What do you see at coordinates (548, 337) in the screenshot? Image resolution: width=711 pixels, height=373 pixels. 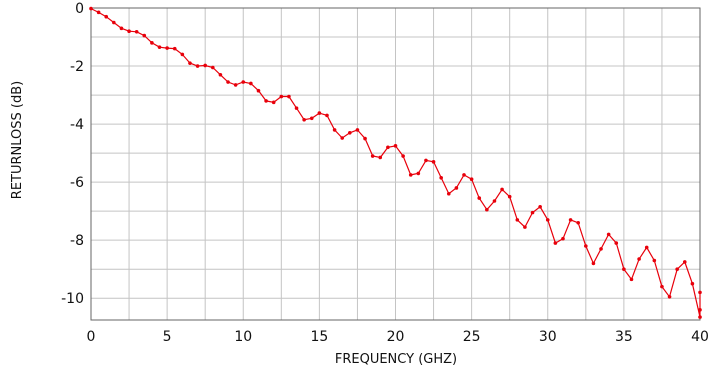 I see `x-tick-label: 30` at bounding box center [548, 337].